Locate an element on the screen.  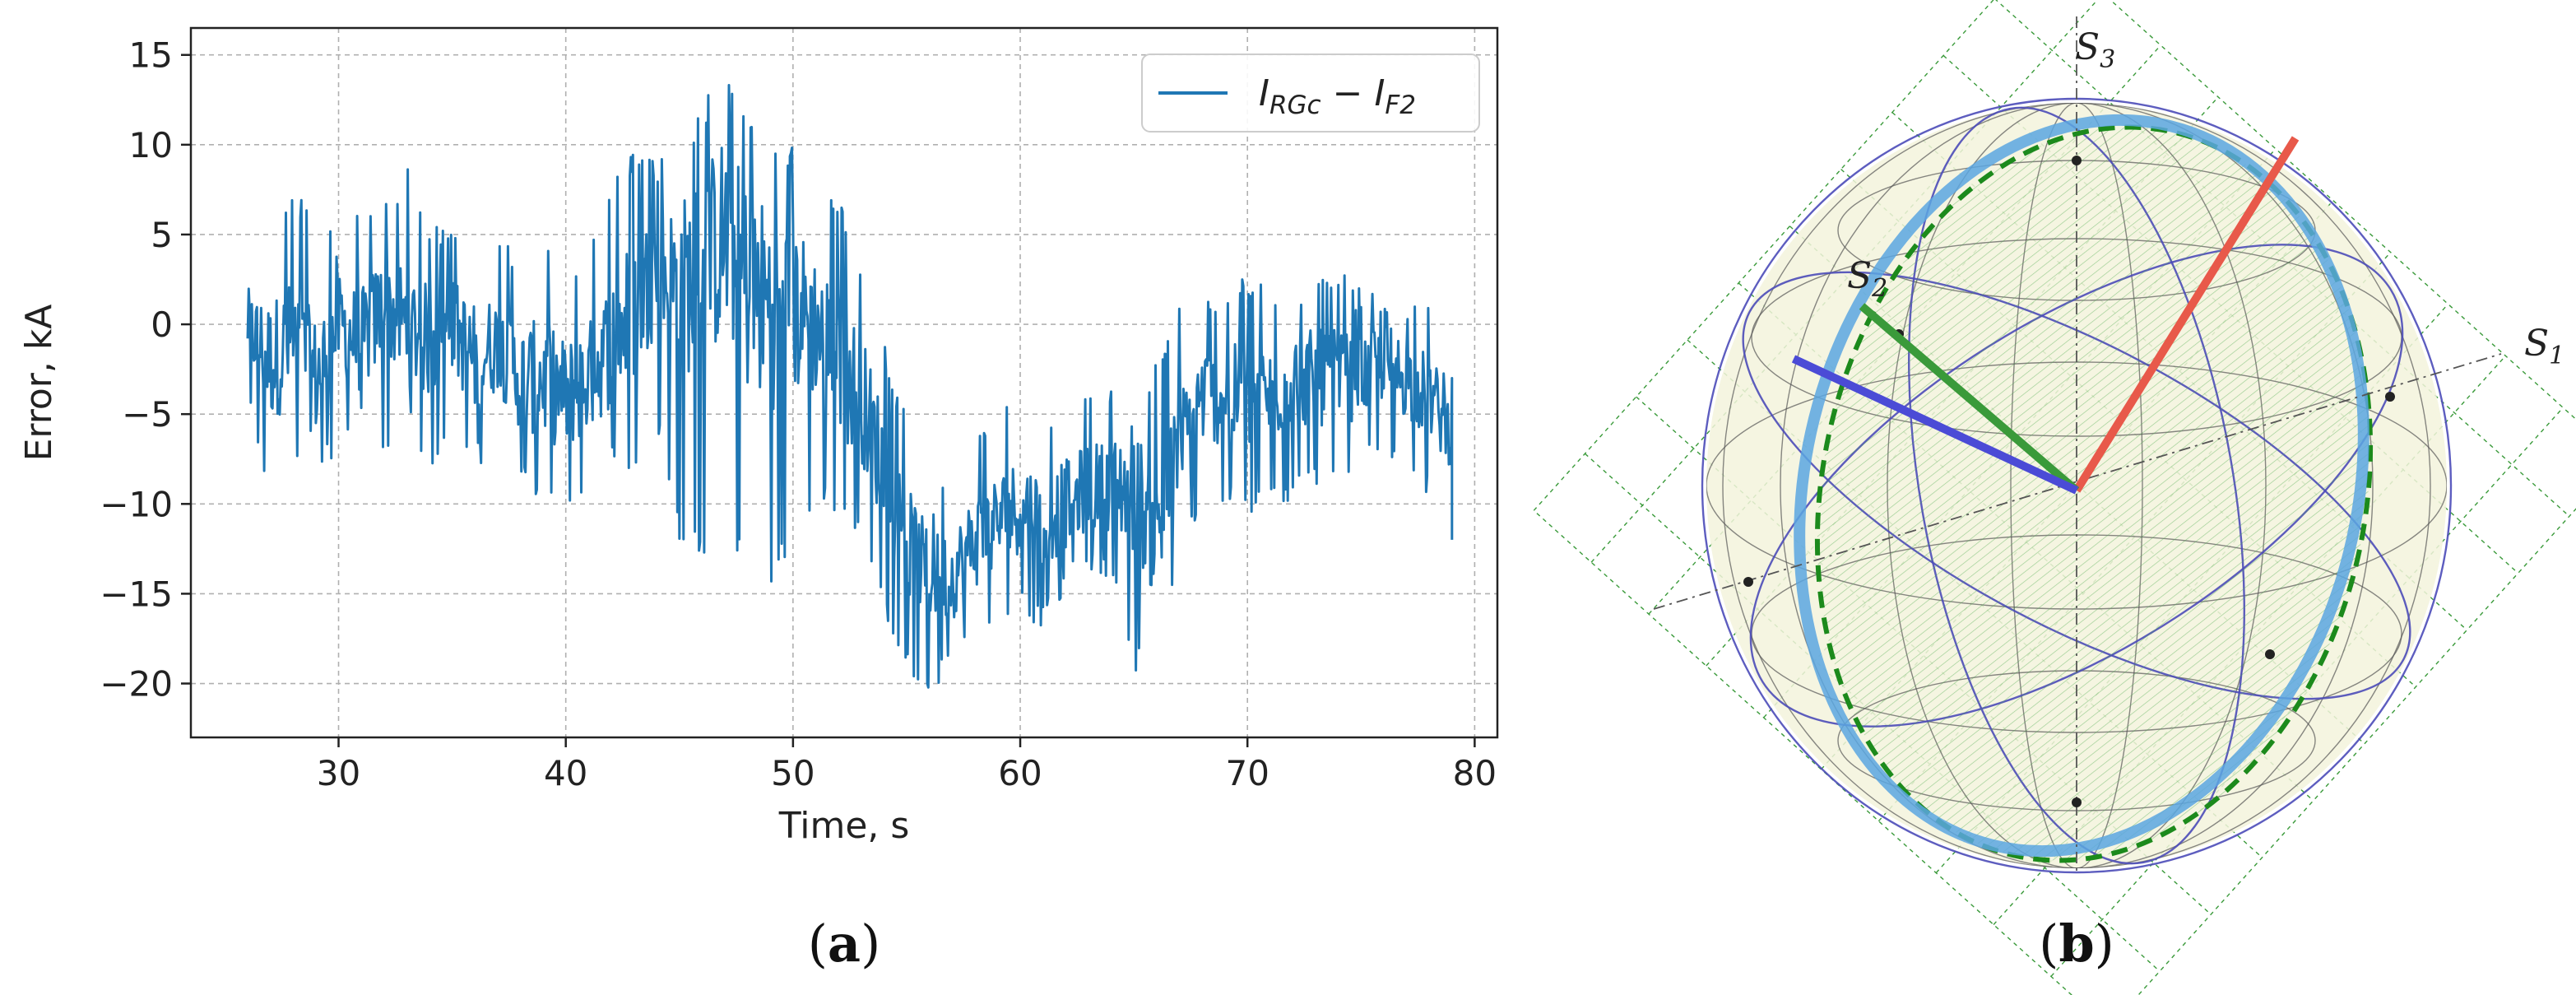
vector-red is located at coordinates (2186, 314).